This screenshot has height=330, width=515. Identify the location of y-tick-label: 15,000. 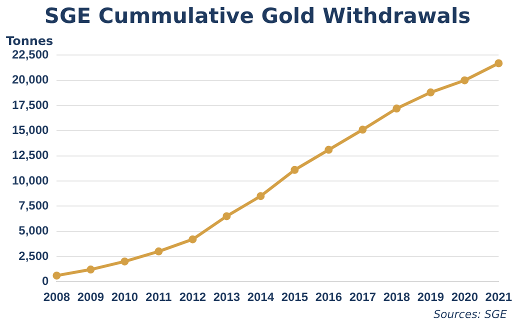
(31, 129).